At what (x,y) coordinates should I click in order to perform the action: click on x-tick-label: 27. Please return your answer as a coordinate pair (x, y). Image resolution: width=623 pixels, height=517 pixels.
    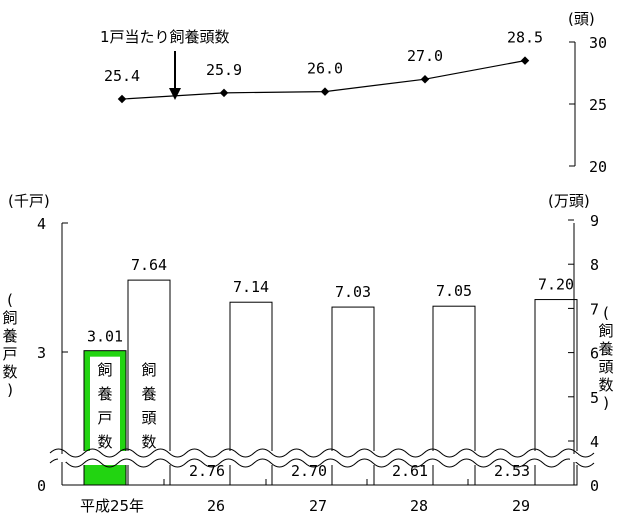
    Looking at the image, I should click on (318, 506).